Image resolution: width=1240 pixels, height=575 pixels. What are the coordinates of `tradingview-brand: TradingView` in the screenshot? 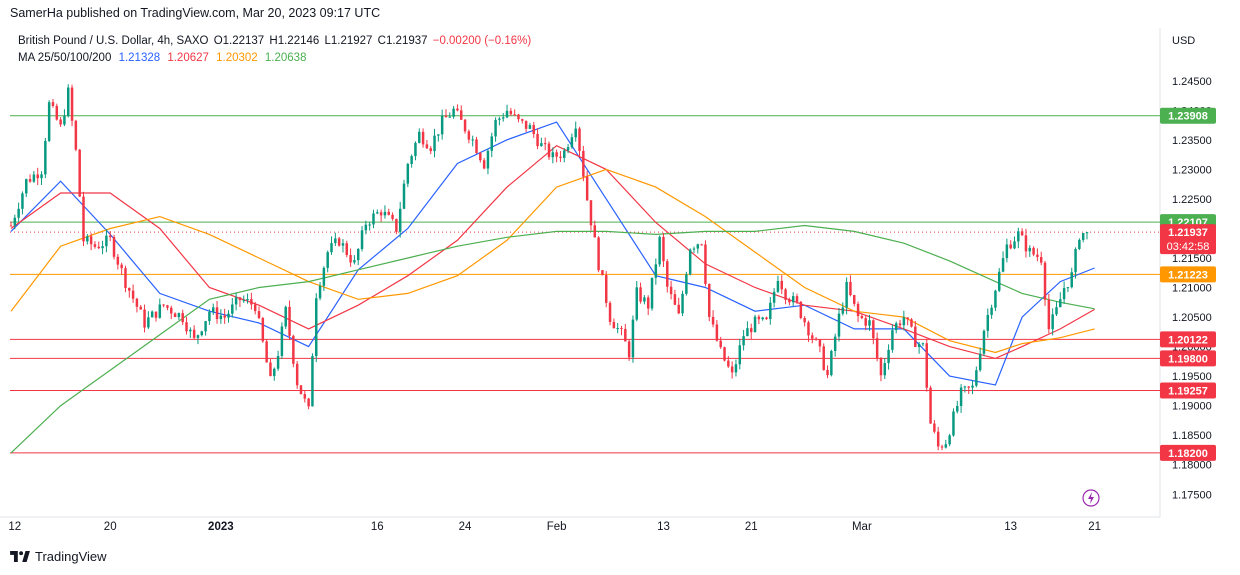 It's located at (58, 556).